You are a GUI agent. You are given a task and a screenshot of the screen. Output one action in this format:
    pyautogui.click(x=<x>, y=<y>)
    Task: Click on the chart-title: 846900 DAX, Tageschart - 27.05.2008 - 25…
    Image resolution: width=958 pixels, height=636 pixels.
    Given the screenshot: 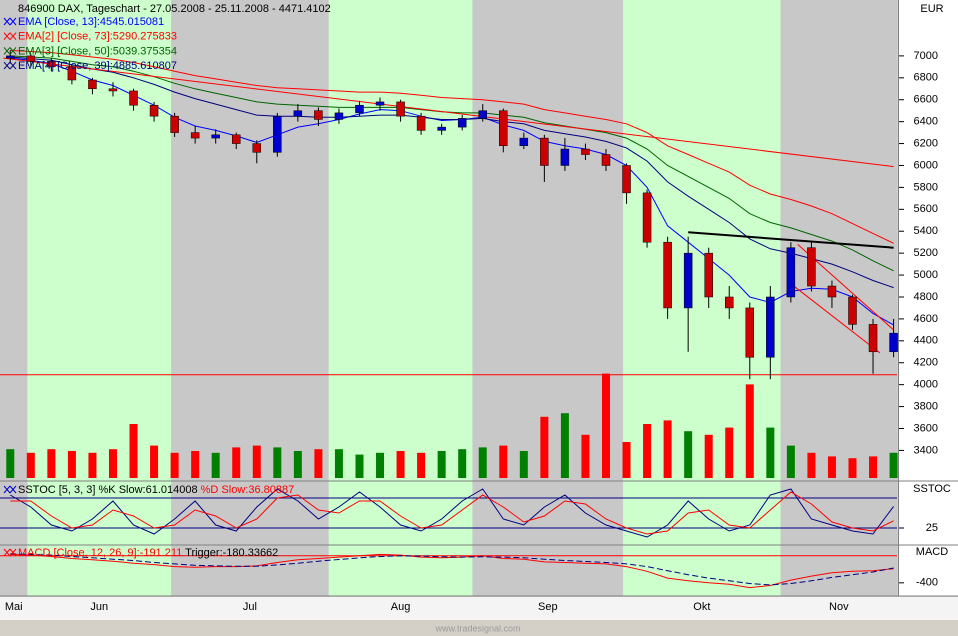 What is the action you would take?
    pyautogui.click(x=174, y=9)
    